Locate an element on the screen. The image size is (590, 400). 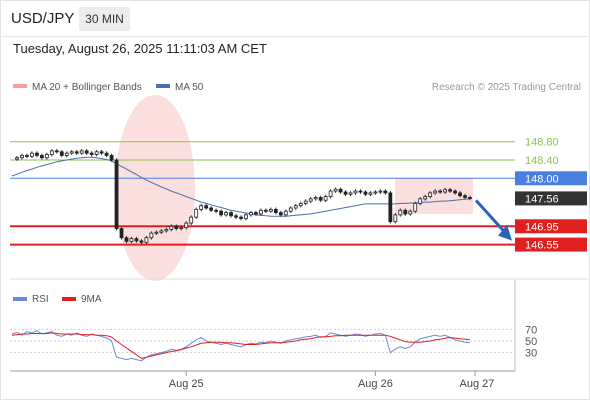
rsi-legend-label: RSI is located at coordinates (40, 299).